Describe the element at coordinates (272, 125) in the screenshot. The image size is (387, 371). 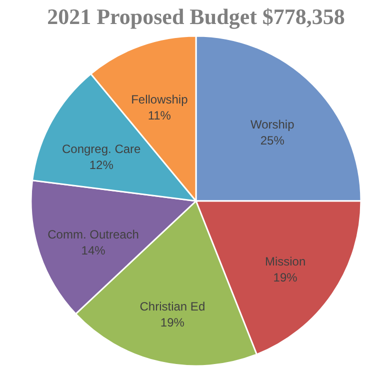
I see `slice-label: Worship` at that location.